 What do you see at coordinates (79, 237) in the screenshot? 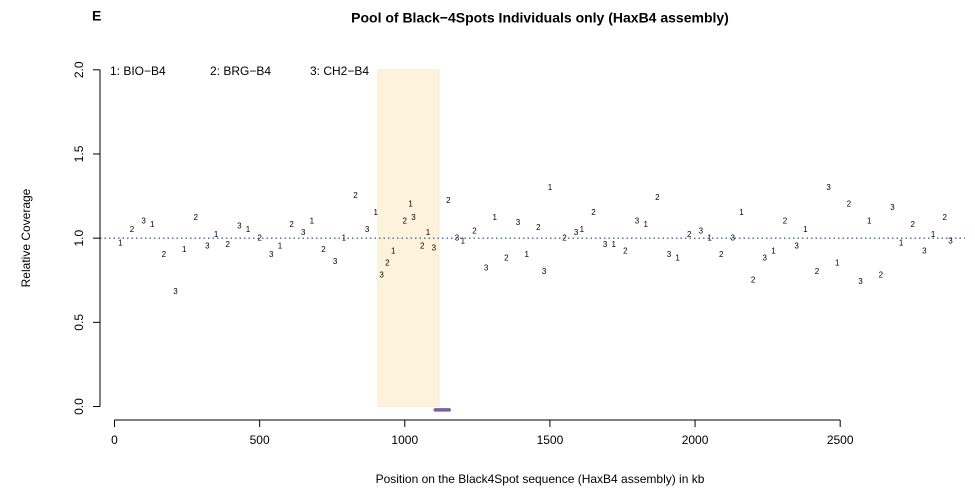
I see `y-tick-label: 1.0` at bounding box center [79, 237].